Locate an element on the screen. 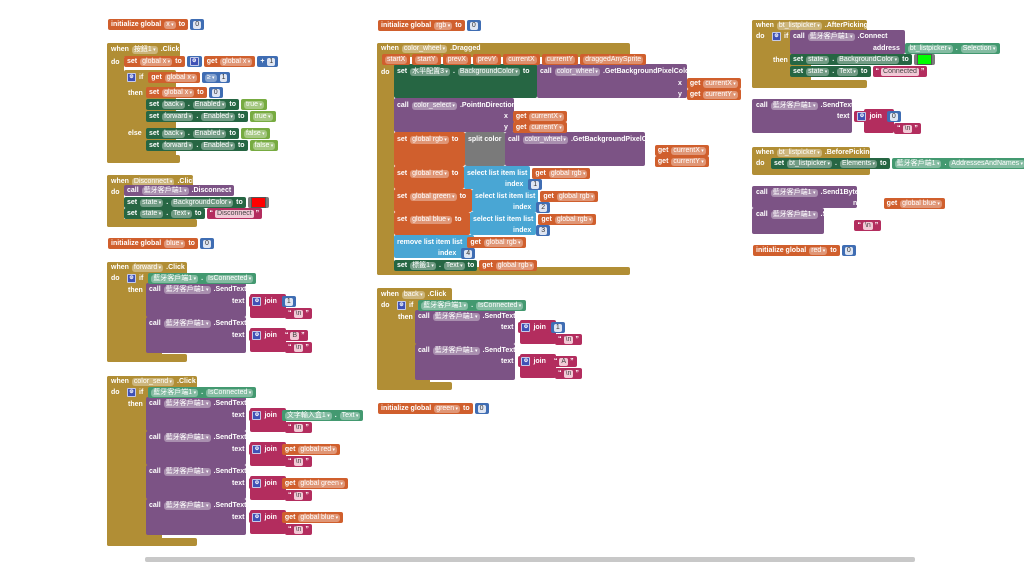 The image size is (1024, 562). block-e-text2: text ⚙ join get global red is located at coordinates (285, 449).